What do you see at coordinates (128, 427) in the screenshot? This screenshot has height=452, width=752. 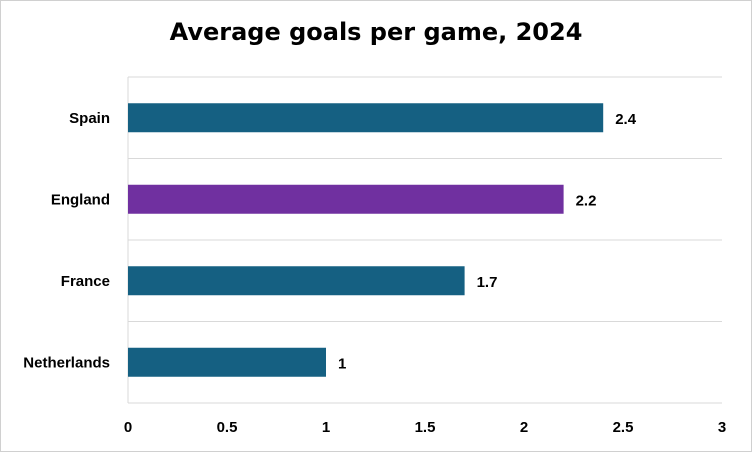 I see `x-tick-label: 0` at bounding box center [128, 427].